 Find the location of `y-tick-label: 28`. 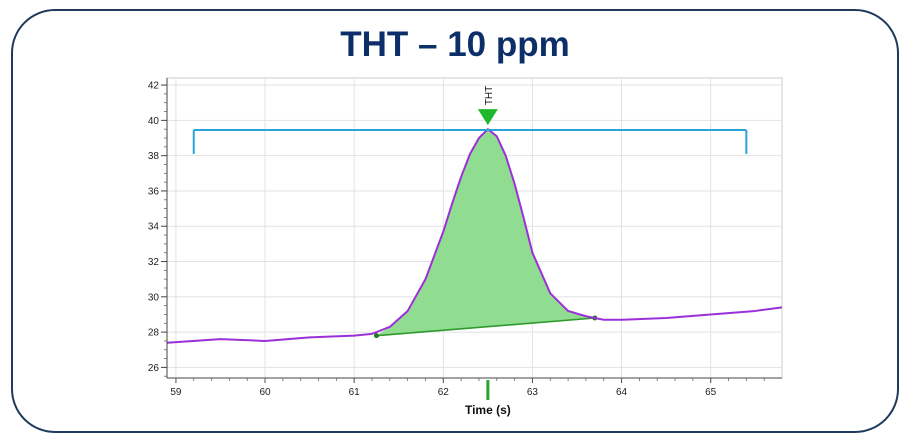

y-tick-label: 28 is located at coordinates (154, 333).